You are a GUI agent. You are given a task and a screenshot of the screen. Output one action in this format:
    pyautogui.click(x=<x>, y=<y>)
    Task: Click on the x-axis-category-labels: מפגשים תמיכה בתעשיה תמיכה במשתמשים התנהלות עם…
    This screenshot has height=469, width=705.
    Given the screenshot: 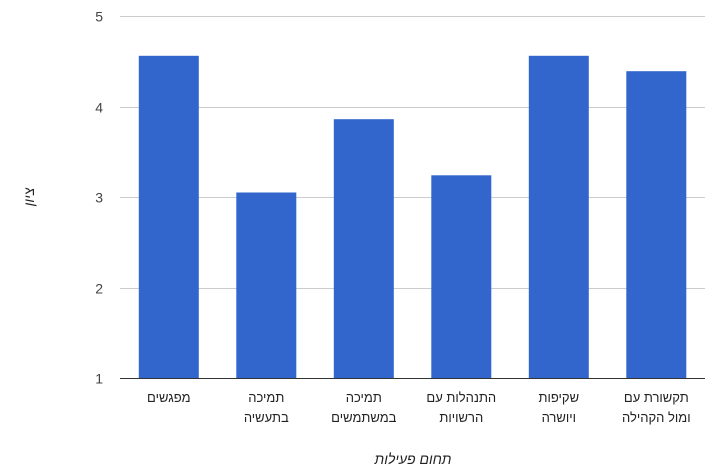 What is the action you would take?
    pyautogui.click(x=419, y=407)
    